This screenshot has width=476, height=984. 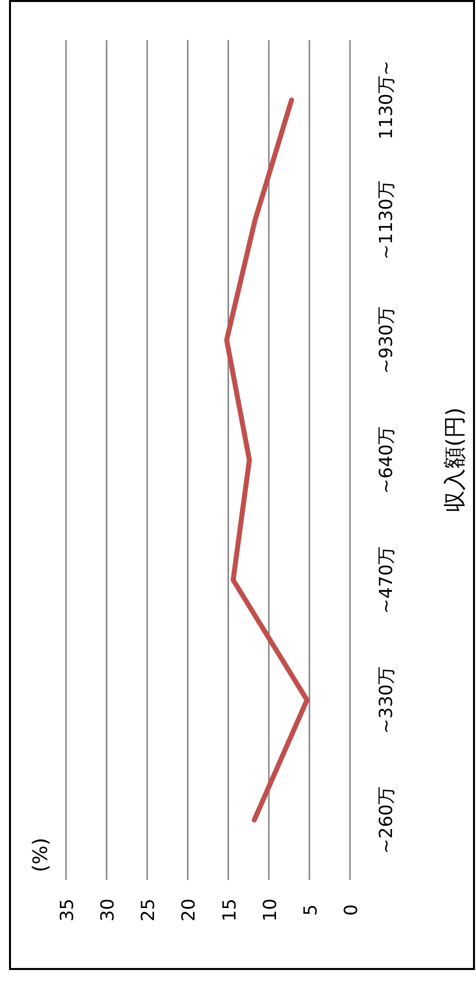 What do you see at coordinates (455, 460) in the screenshot?
I see `y-axis-title: 収入額(円)` at bounding box center [455, 460].